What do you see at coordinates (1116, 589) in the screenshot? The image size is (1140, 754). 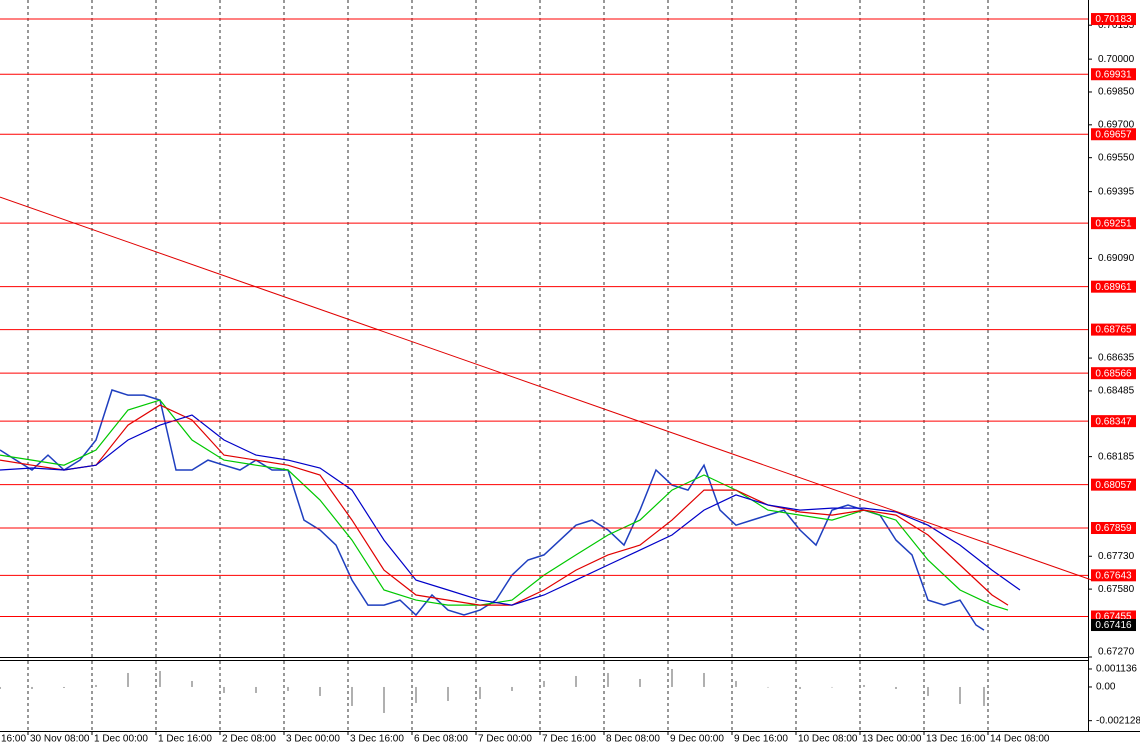 I see `y-tick-label: 0.67580` at bounding box center [1116, 589].